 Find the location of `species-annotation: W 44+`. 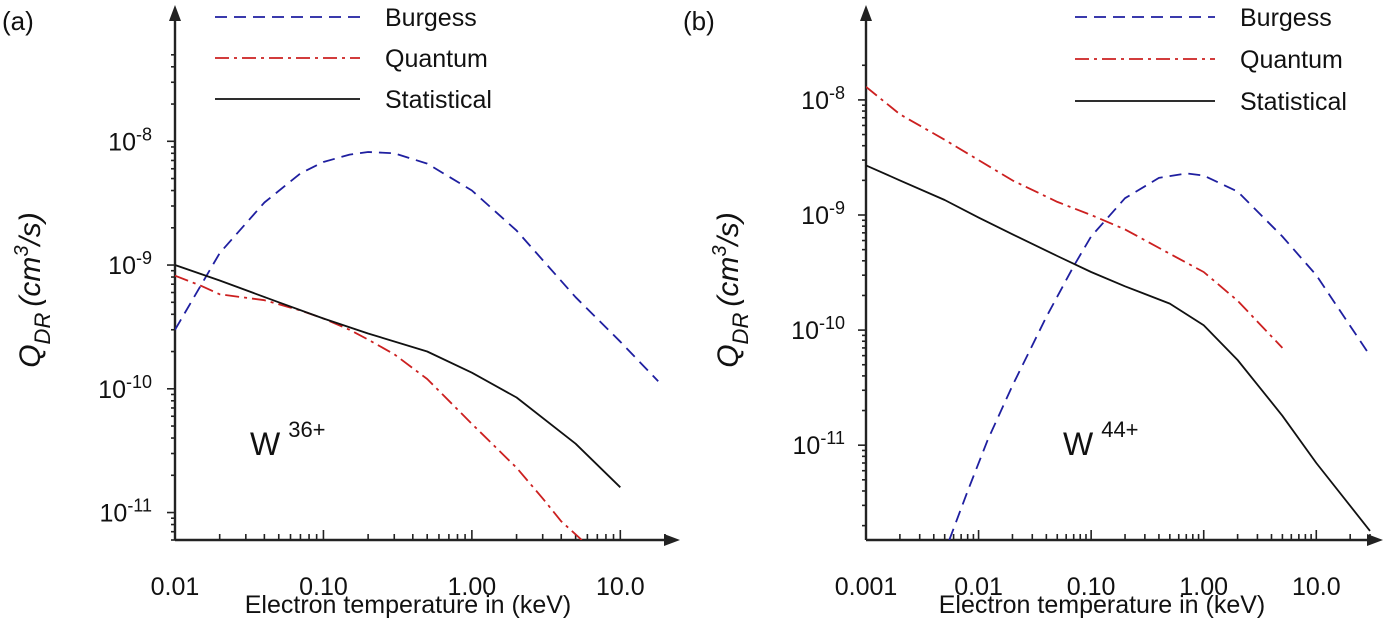

species-annotation: W 44+ is located at coordinates (1101, 439).